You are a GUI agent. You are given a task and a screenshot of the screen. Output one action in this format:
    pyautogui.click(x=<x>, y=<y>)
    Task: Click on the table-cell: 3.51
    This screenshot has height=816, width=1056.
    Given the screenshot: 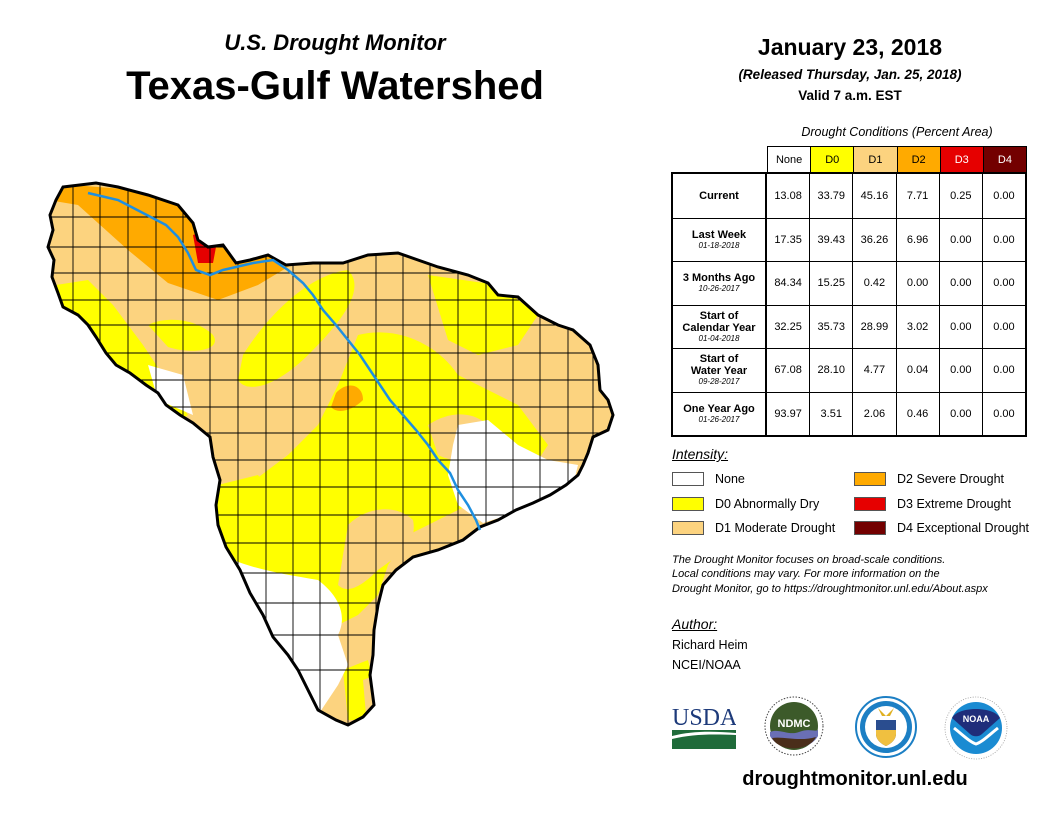 What is the action you would take?
    pyautogui.click(x=830, y=413)
    